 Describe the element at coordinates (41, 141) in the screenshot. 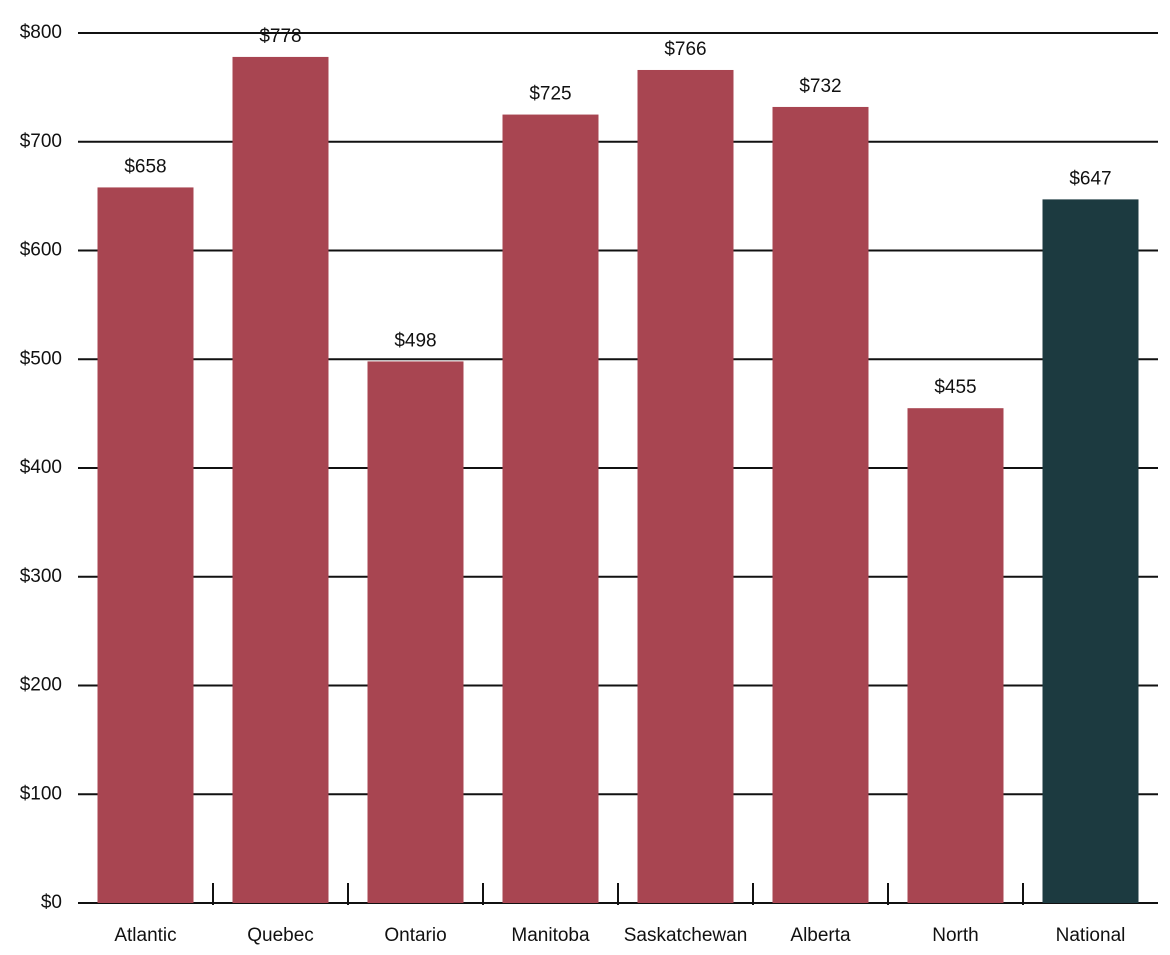

I see `y-tick-label: $700` at that location.